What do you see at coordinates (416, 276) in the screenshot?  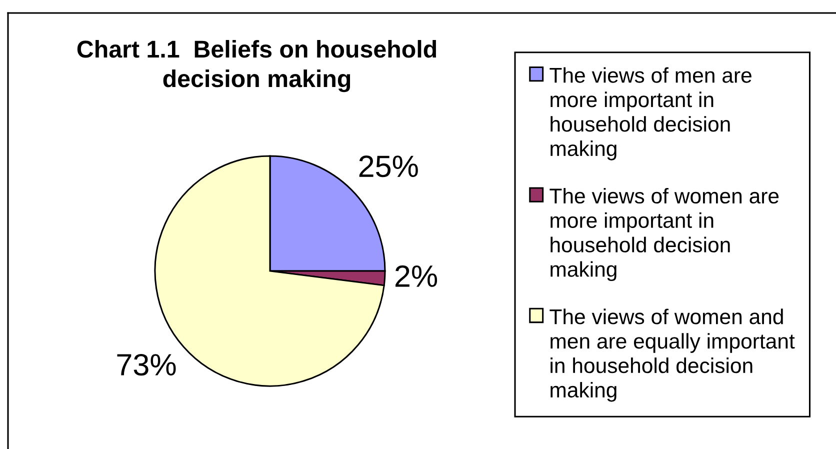 I see `data-label: 2%` at bounding box center [416, 276].